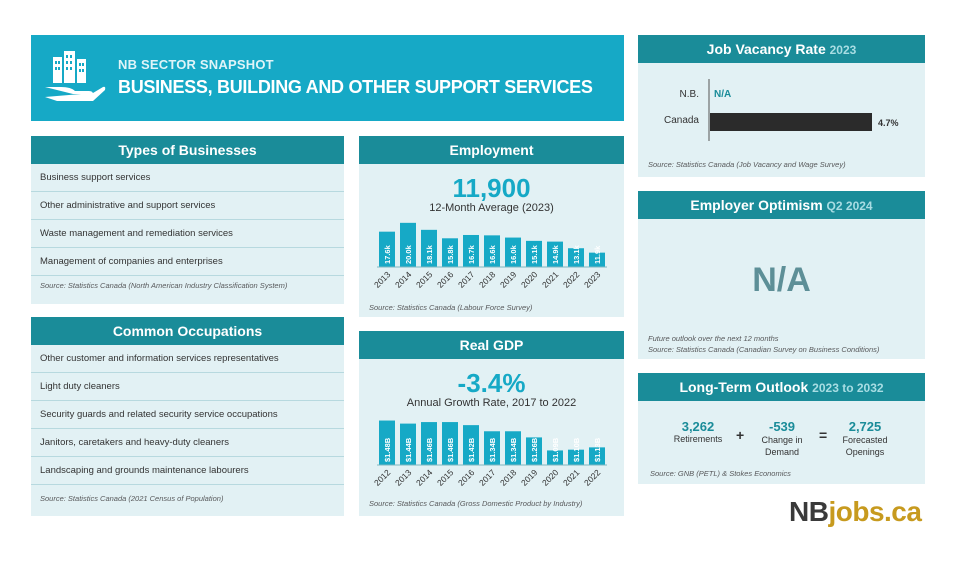 The width and height of the screenshot is (955, 567). What do you see at coordinates (382, 279) in the screenshot?
I see `employment-tick-label: 2013` at bounding box center [382, 279].